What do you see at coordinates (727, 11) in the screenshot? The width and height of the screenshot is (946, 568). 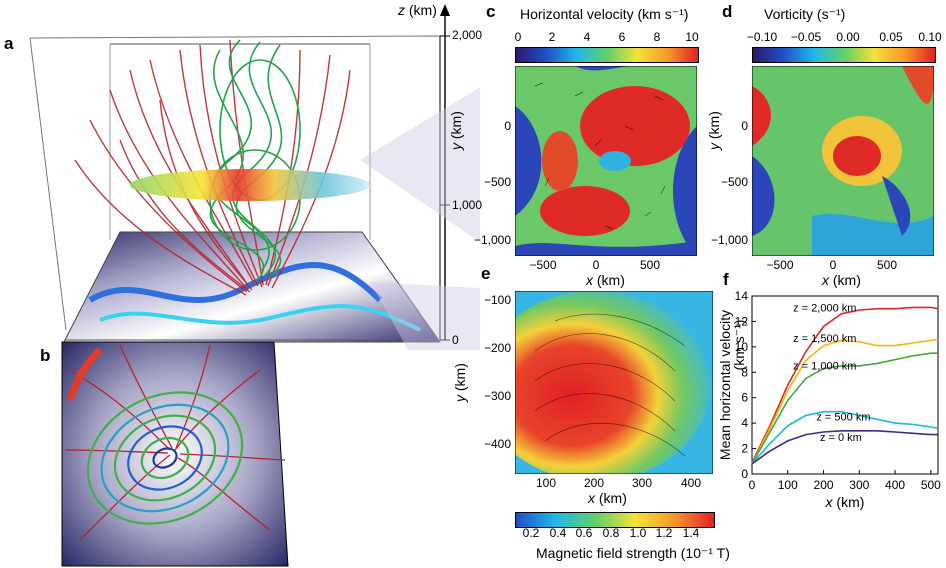 I see `panel-label-d: d` at bounding box center [727, 11].